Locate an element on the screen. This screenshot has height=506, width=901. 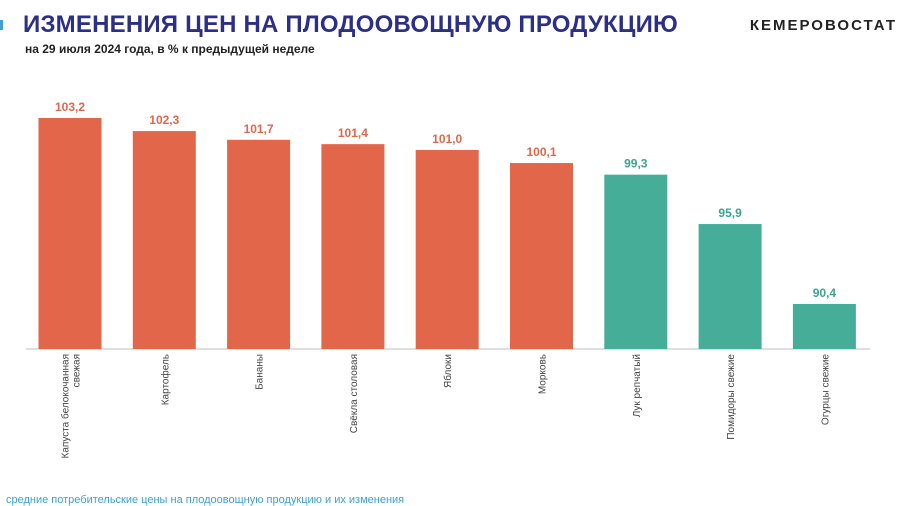
category-label: Капуста белокочанная свежая is located at coordinates (71, 406).